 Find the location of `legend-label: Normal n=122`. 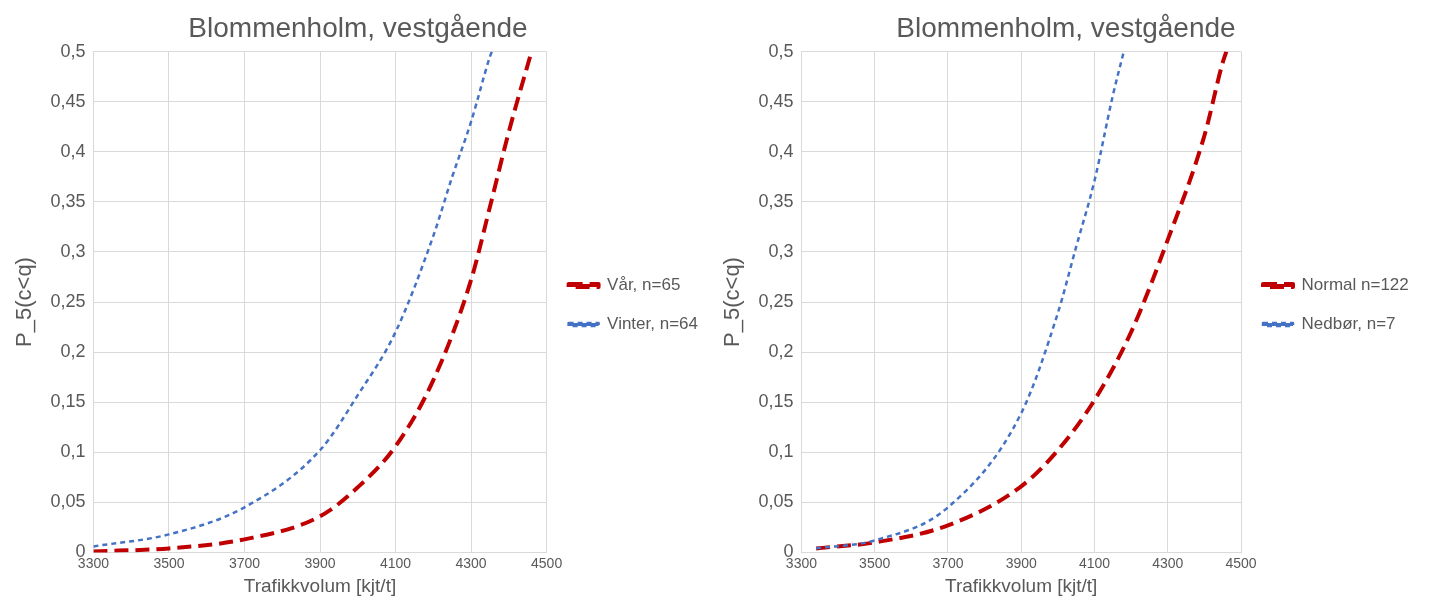

legend-label: Normal n=122 is located at coordinates (1355, 285).